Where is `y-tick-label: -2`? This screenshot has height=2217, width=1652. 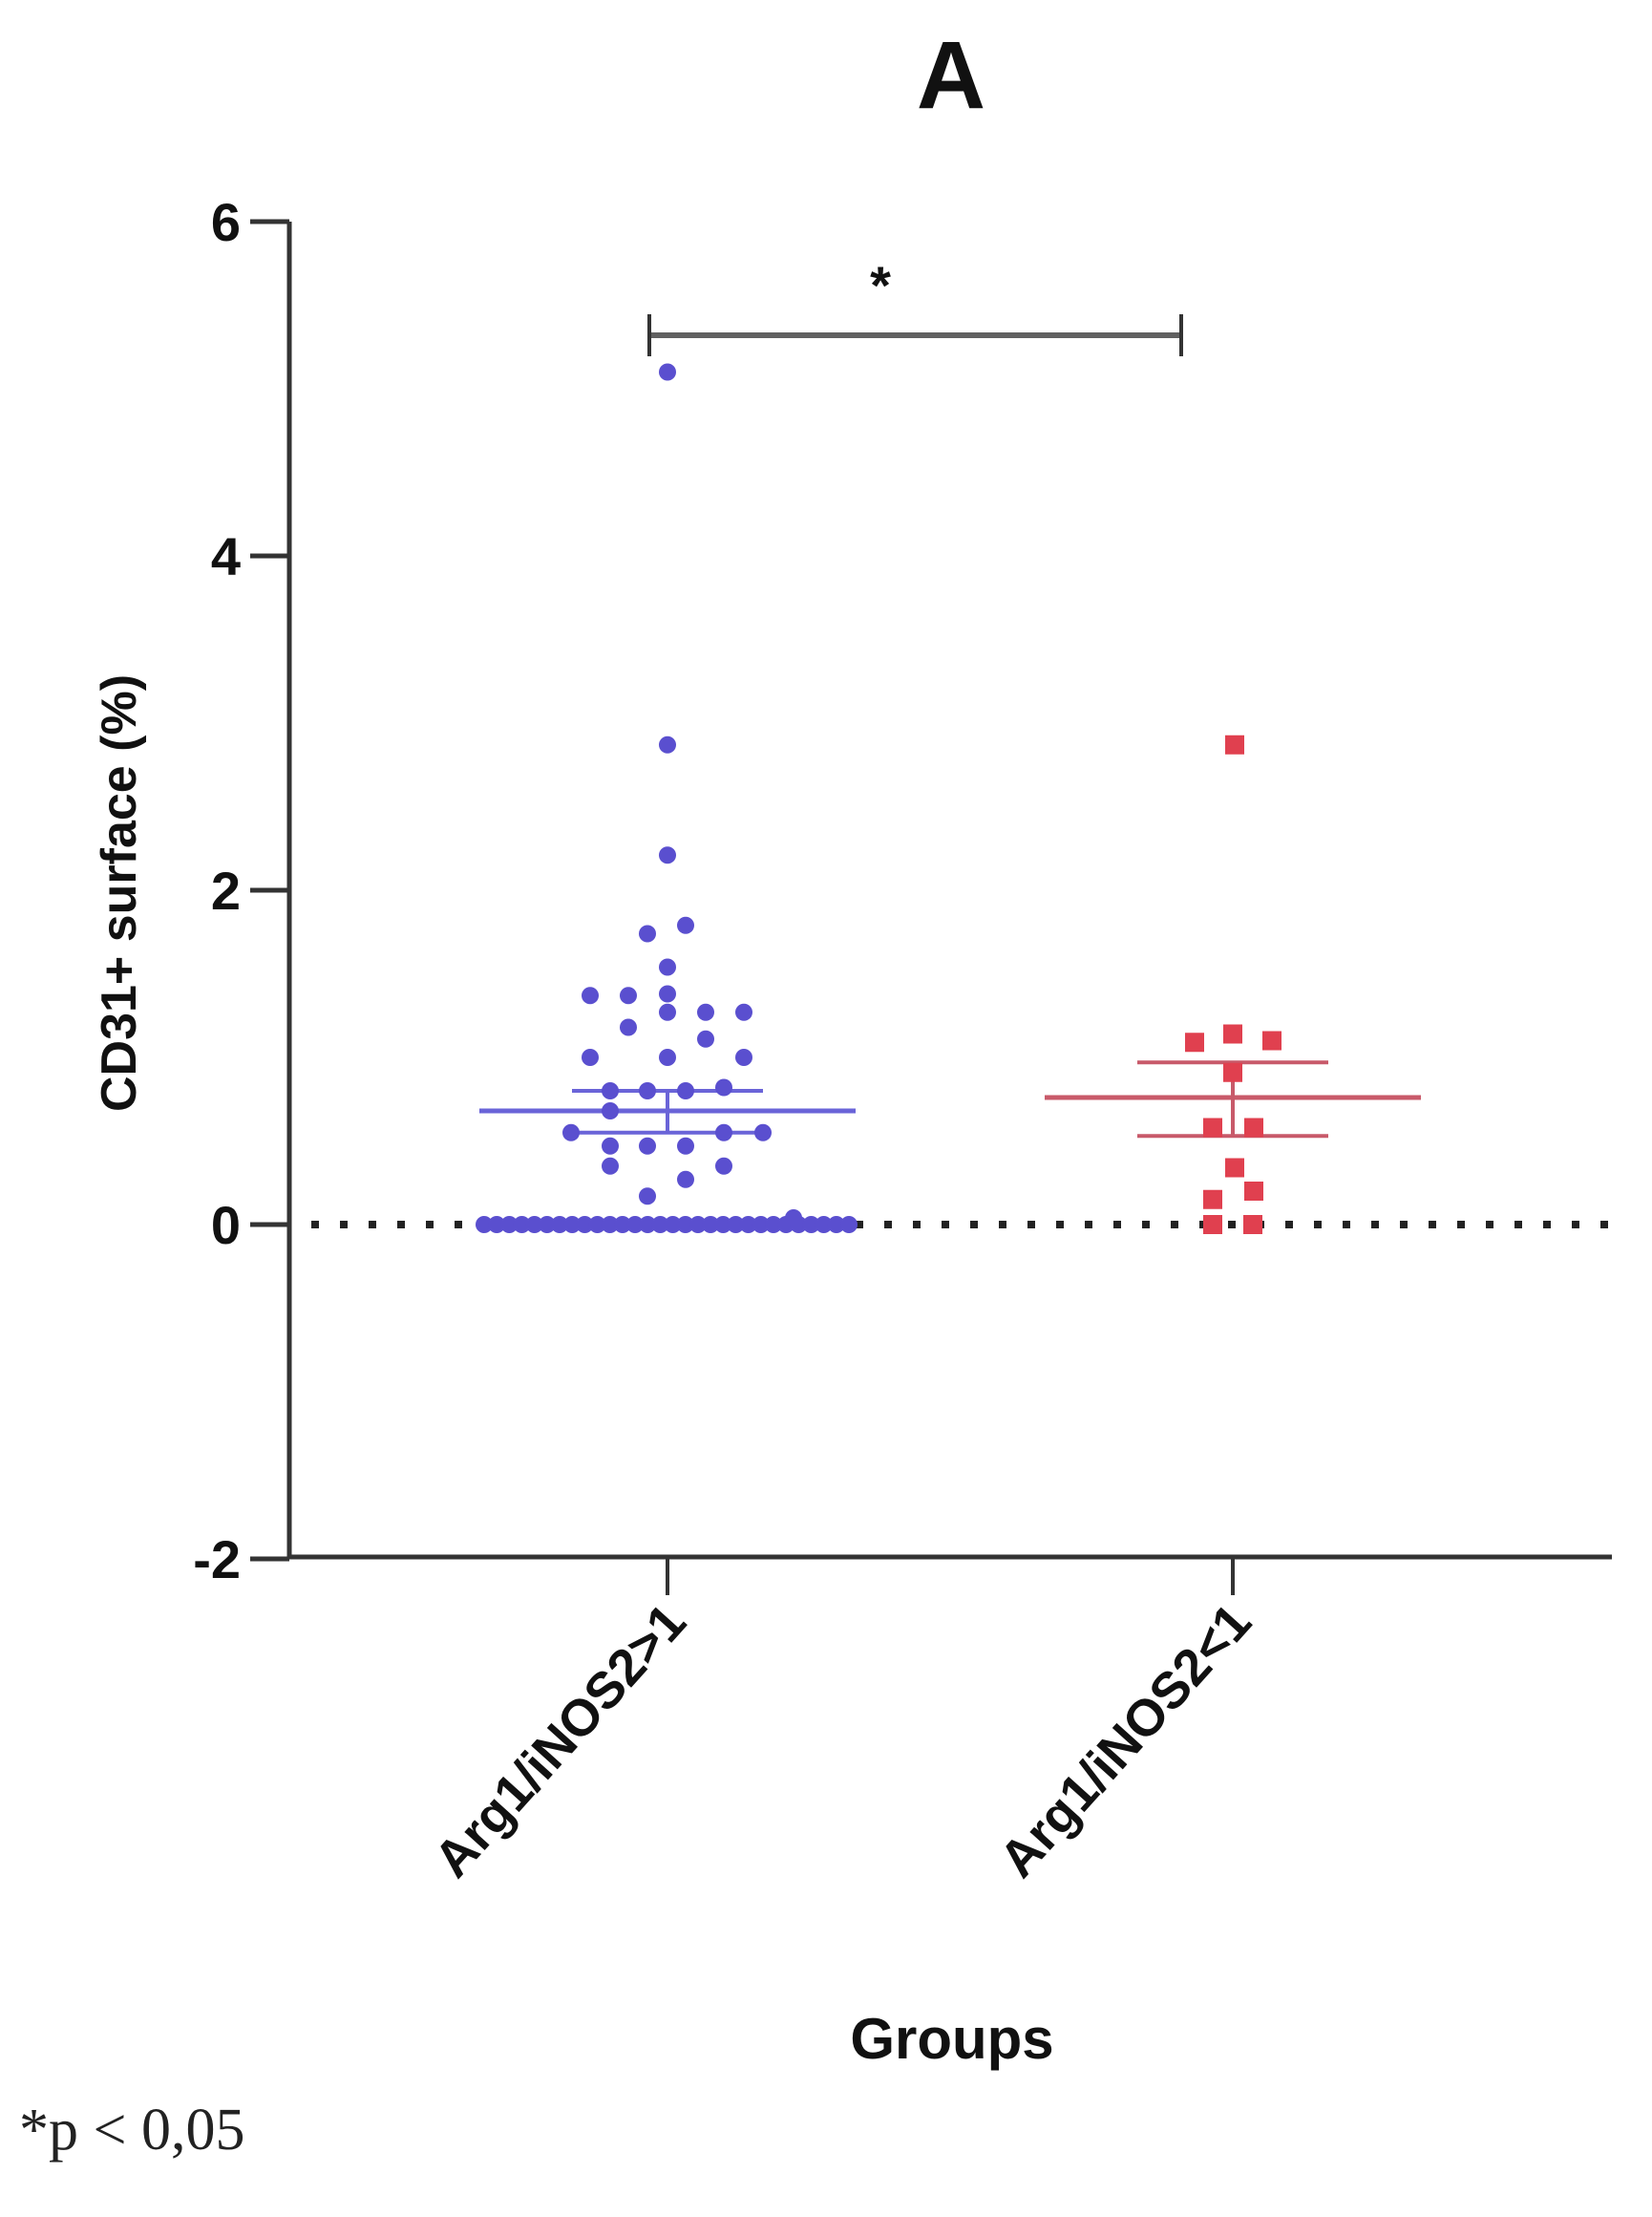 y-tick-label: -2 is located at coordinates (217, 1559).